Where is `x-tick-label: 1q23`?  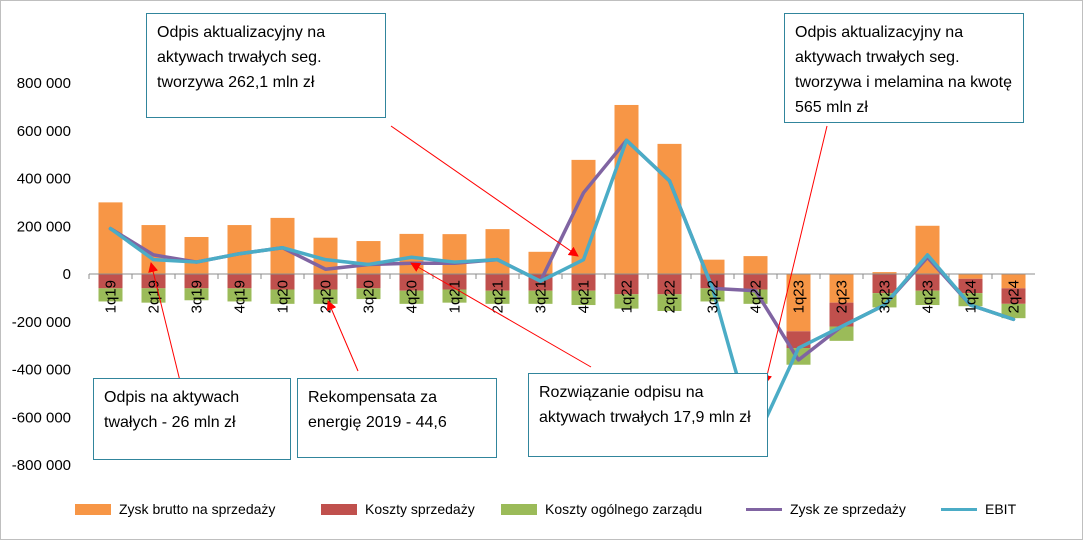
x-tick-label: 1q23 is located at coordinates (799, 296).